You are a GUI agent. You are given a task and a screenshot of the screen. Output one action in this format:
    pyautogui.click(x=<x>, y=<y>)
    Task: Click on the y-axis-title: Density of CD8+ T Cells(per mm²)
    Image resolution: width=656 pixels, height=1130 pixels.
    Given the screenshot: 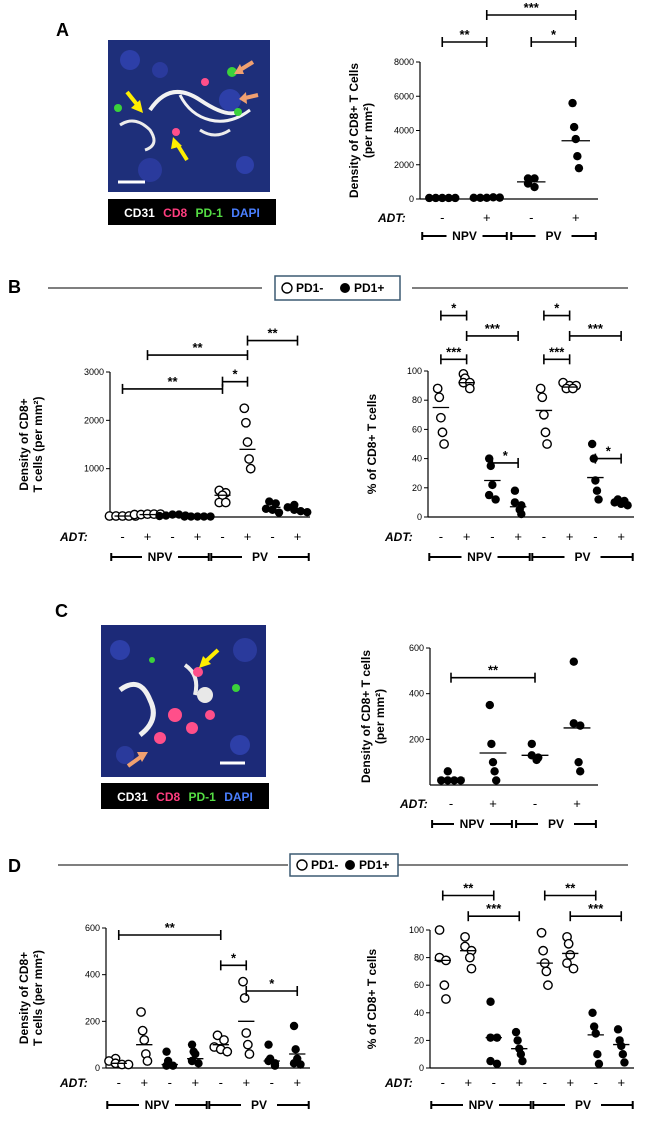 What is the action you would take?
    pyautogui.click(x=361, y=130)
    